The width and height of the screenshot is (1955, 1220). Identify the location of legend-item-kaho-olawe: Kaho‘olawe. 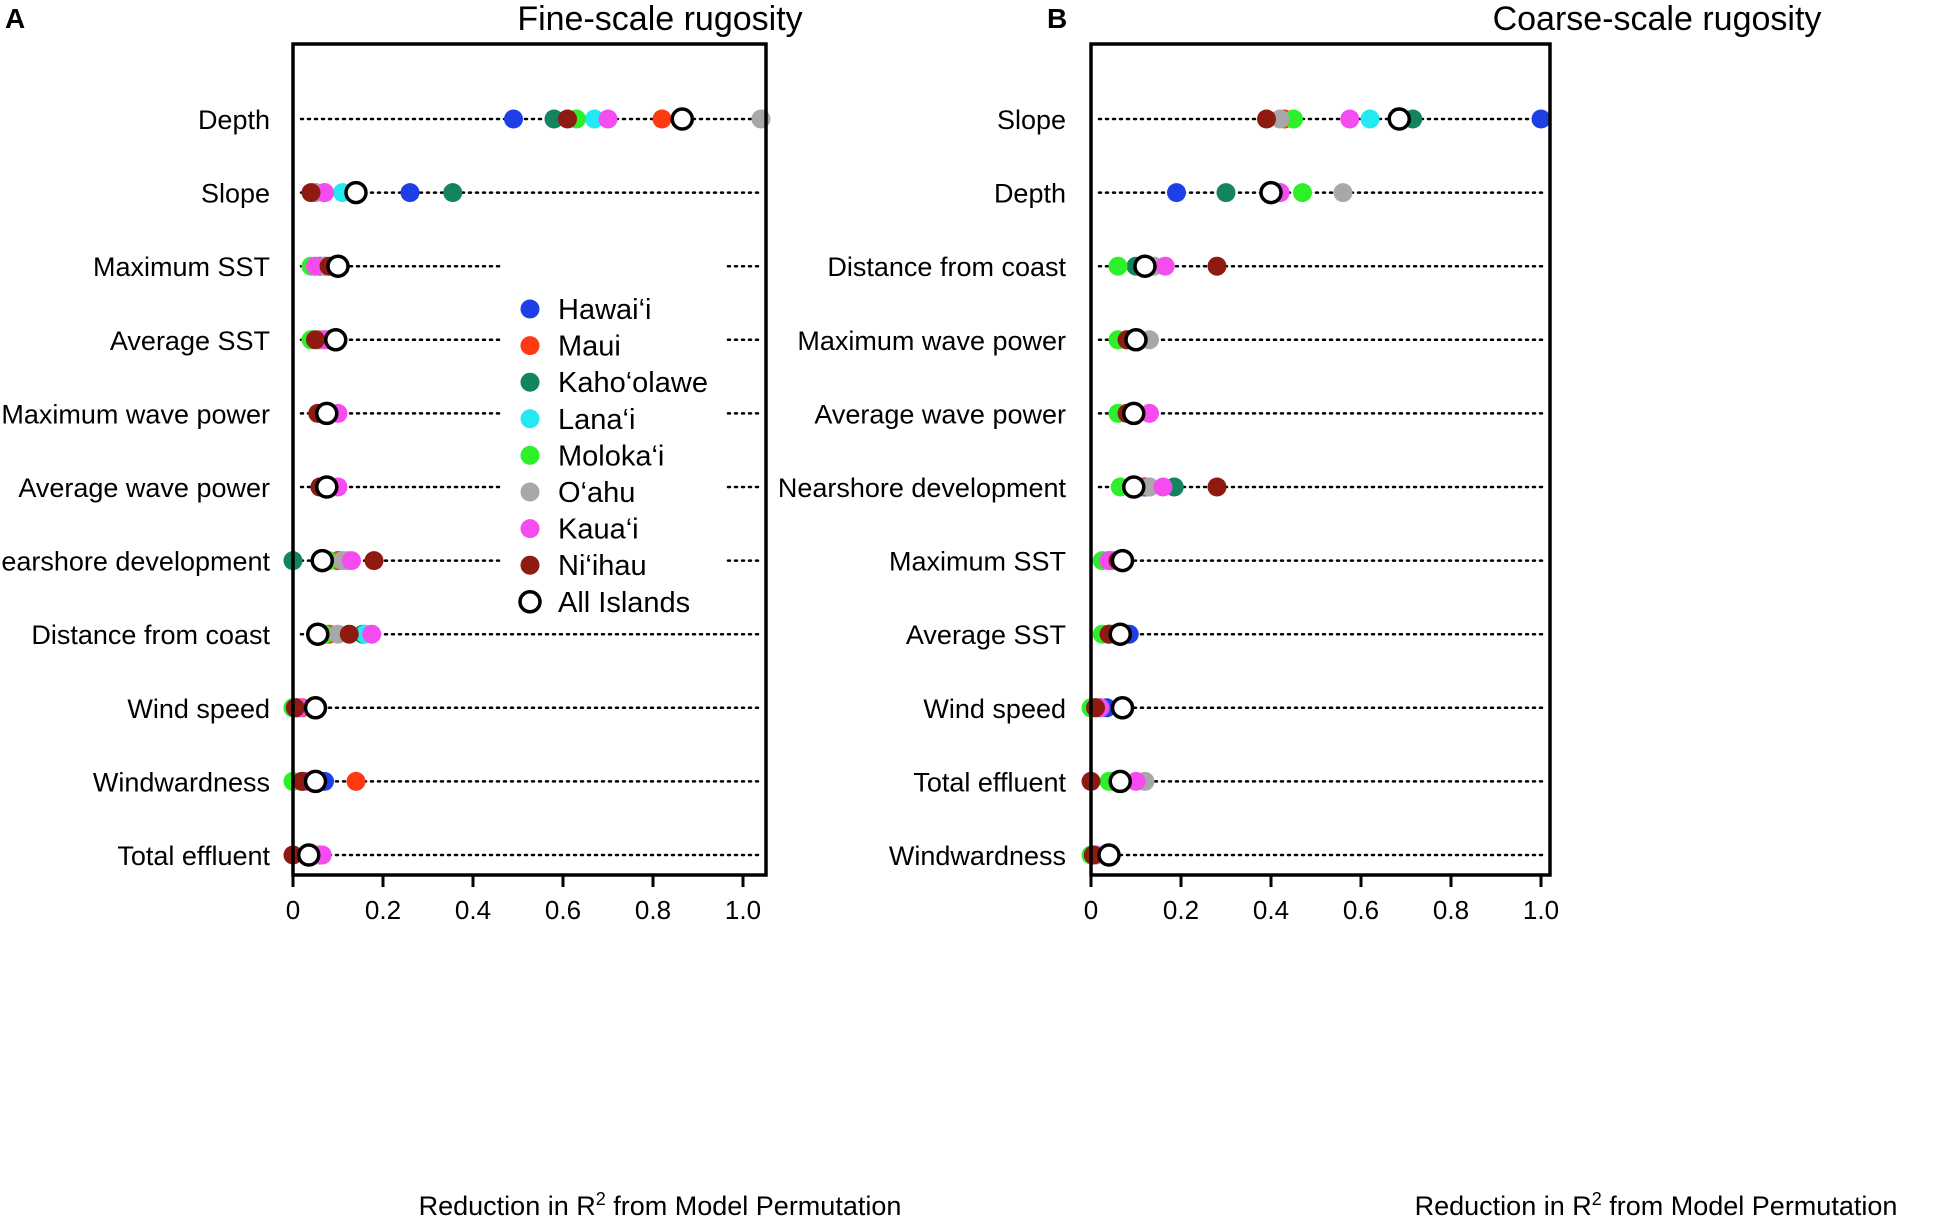
(614, 383).